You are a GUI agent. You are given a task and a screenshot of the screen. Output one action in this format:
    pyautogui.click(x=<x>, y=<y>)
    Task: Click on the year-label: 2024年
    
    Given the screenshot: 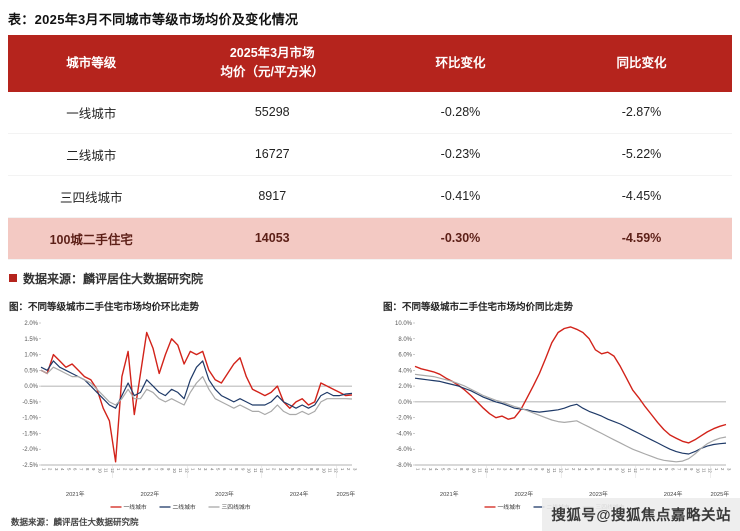 What is the action you would take?
    pyautogui.click(x=673, y=494)
    